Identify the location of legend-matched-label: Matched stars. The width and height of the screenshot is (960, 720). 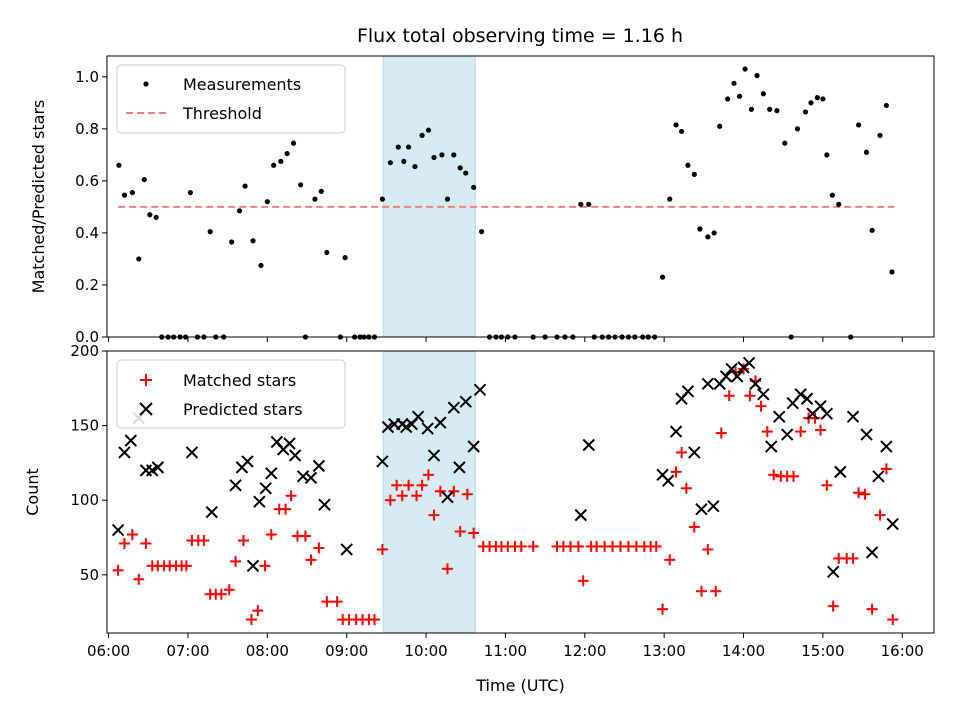
(239, 380).